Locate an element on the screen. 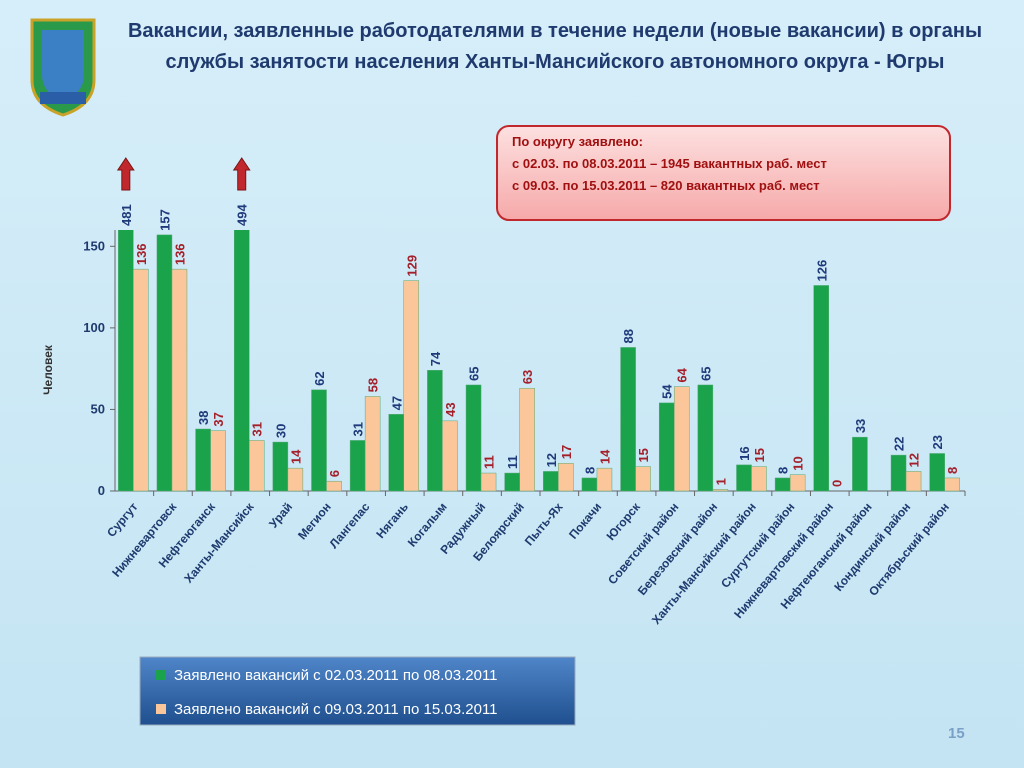  value-label: 157 is located at coordinates (164, 220).